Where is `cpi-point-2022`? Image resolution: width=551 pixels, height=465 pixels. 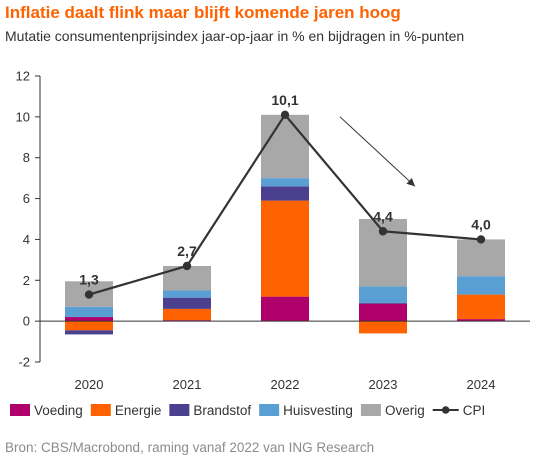 cpi-point-2022 is located at coordinates (285, 115).